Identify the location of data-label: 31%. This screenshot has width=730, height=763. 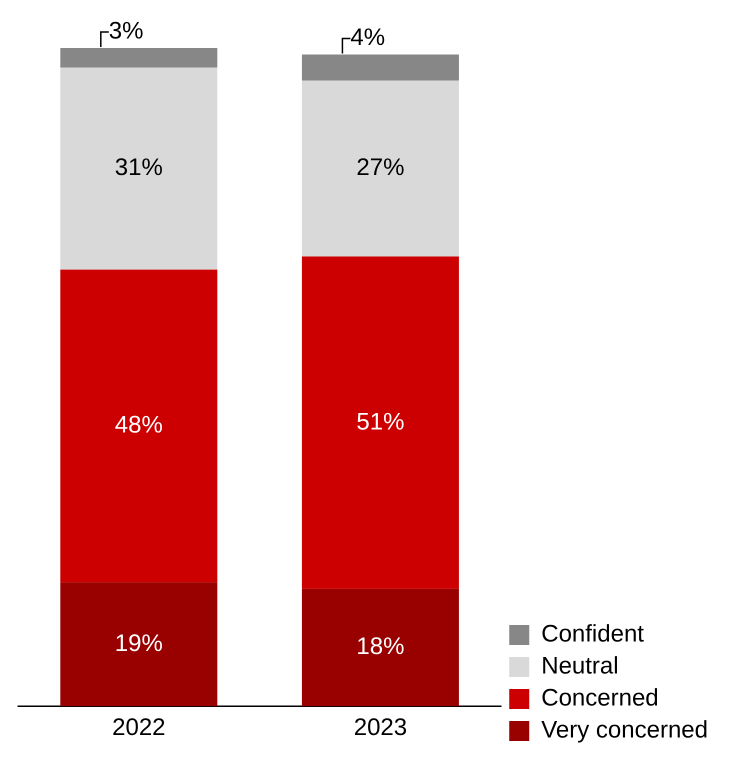
(138, 168).